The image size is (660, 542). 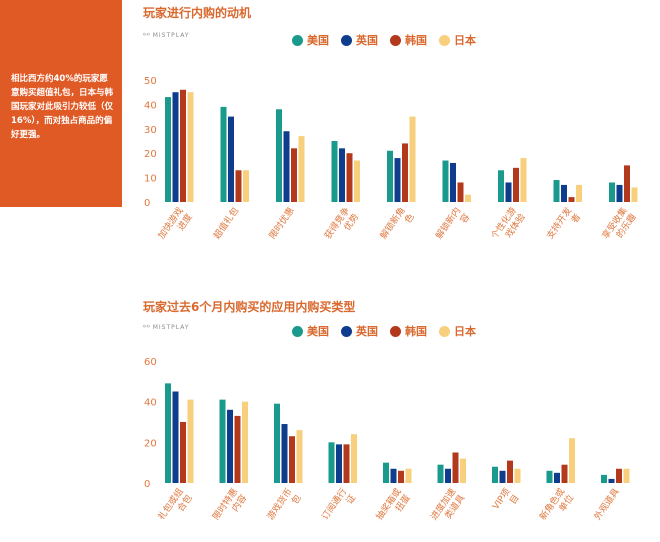 What do you see at coordinates (150, 81) in the screenshot?
I see `y-tick-label: 50` at bounding box center [150, 81].